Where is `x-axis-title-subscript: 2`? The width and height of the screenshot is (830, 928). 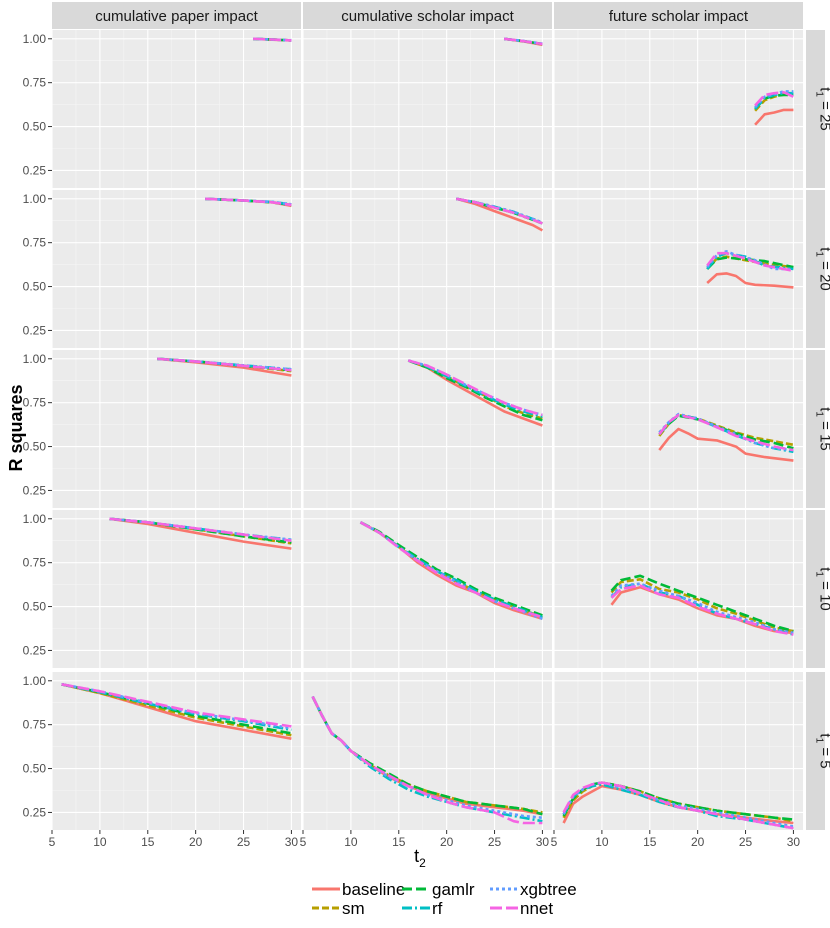 x-axis-title-subscript: 2 is located at coordinates (422, 863).